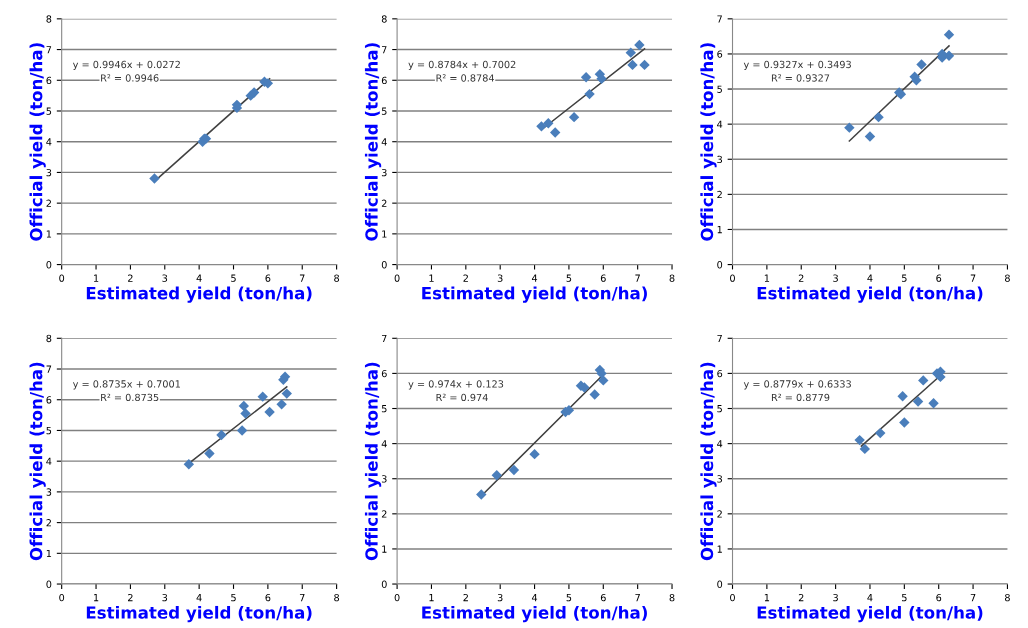  I want to click on annotation: R² = 0.9327, so click(800, 78).